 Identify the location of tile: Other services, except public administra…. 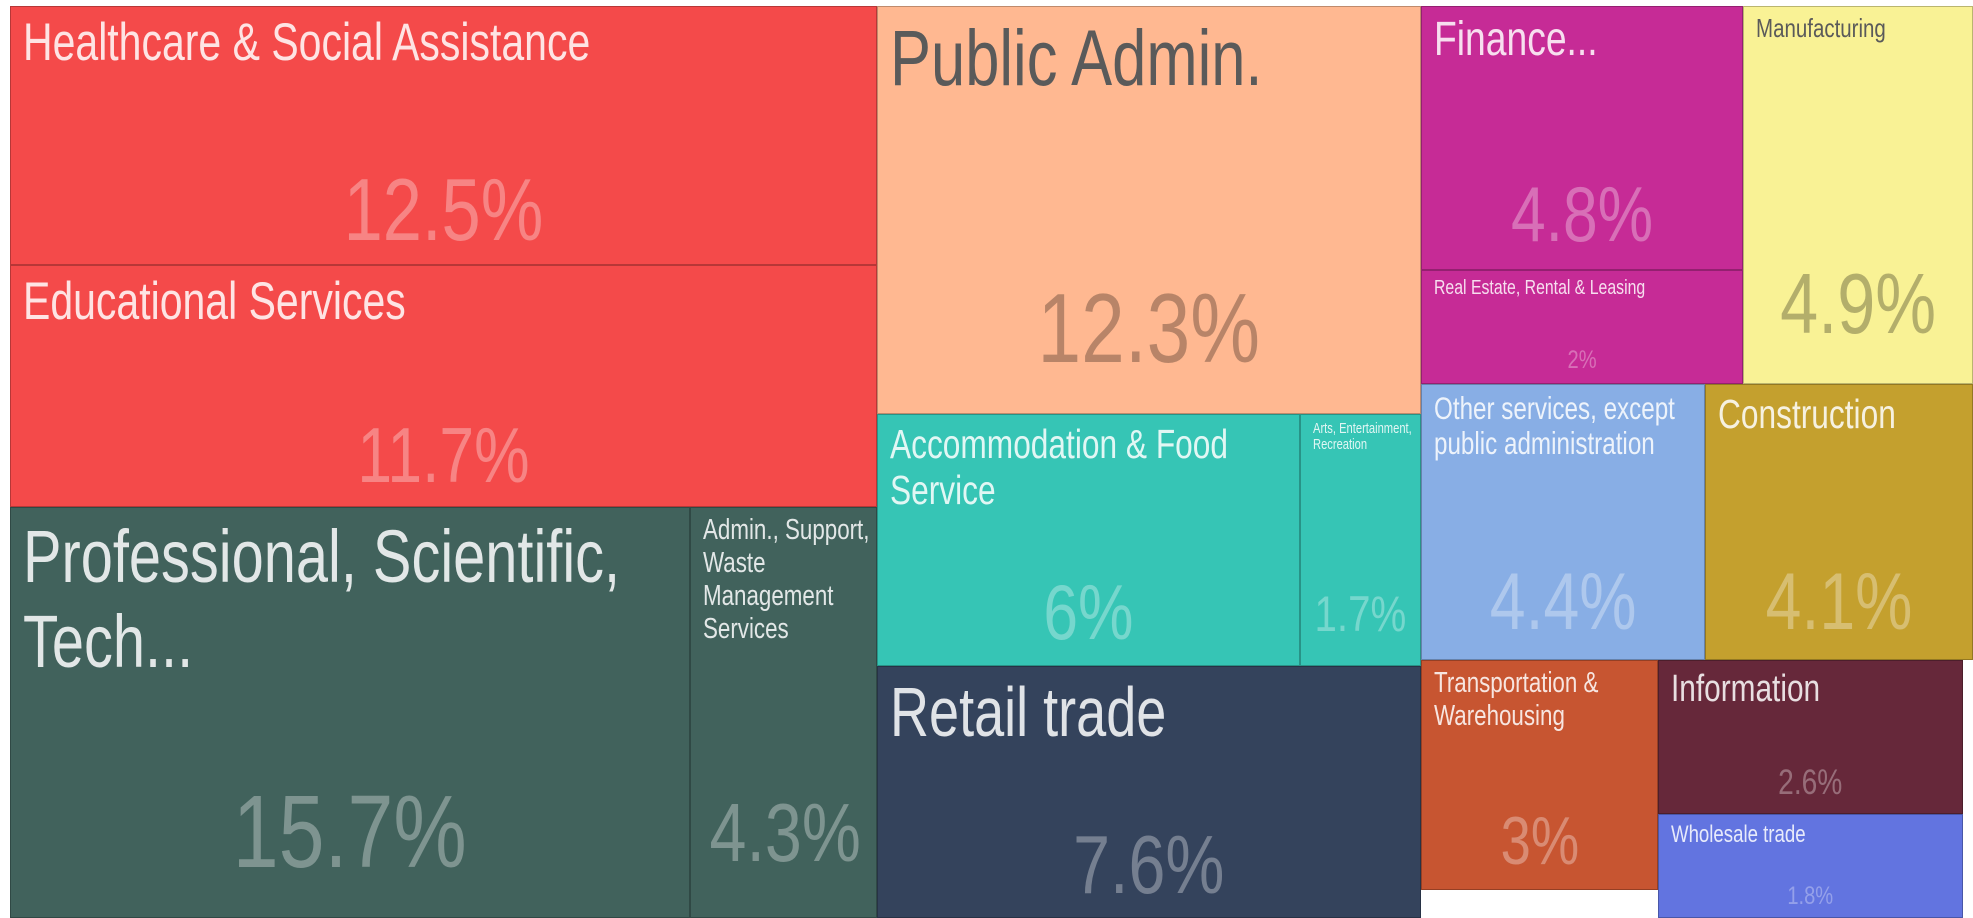
(1562, 522).